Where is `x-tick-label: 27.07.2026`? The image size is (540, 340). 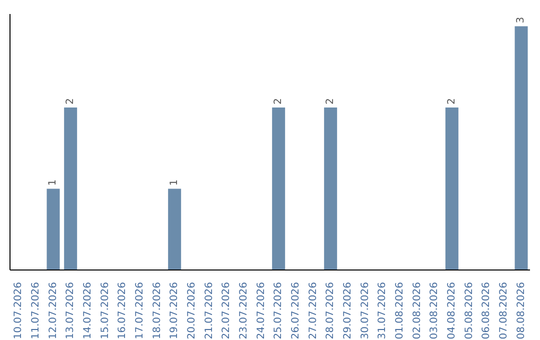 x-tick-label: 27.07.2026 is located at coordinates (313, 311).